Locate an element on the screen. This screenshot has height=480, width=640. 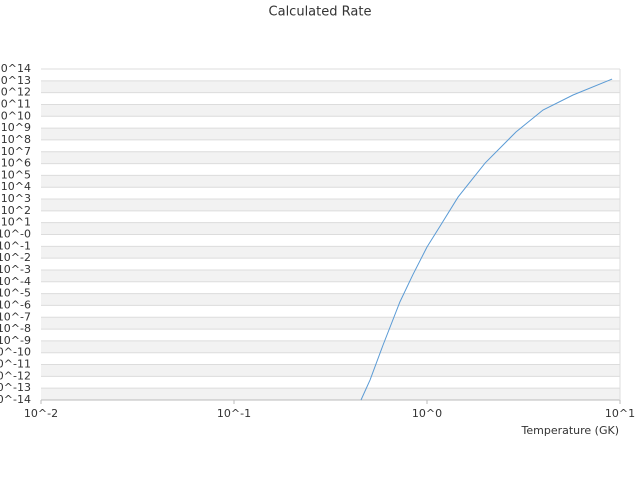
y-tick-label: 10^-13 is located at coordinates (15, 387).